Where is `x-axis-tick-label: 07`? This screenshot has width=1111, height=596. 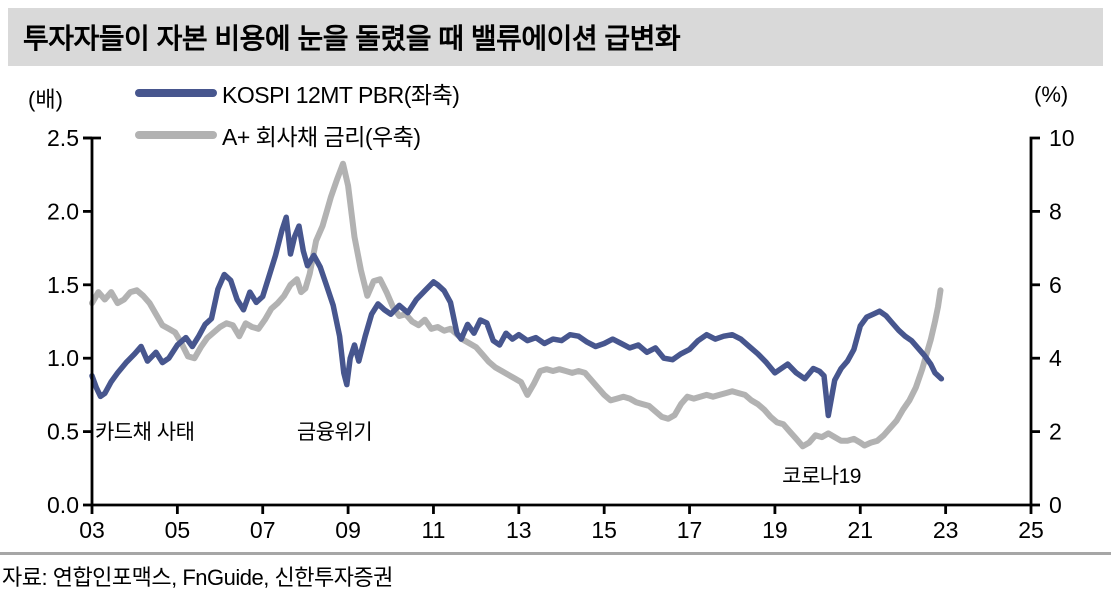
x-axis-tick-label: 07 is located at coordinates (263, 530).